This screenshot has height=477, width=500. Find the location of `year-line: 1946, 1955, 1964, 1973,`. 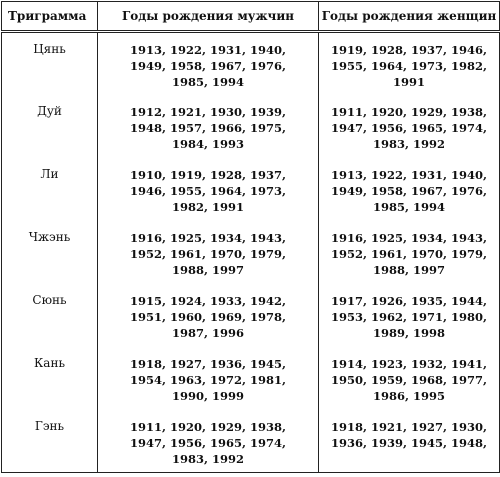

year-line: 1946, 1955, 1964, 1973, is located at coordinates (208, 190).